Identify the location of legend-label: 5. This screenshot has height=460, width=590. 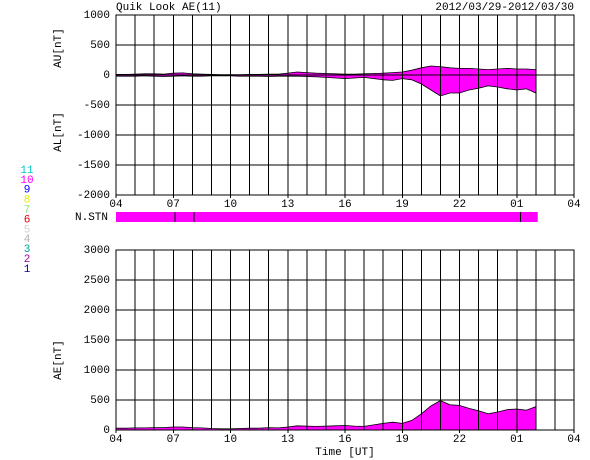
(27, 230).